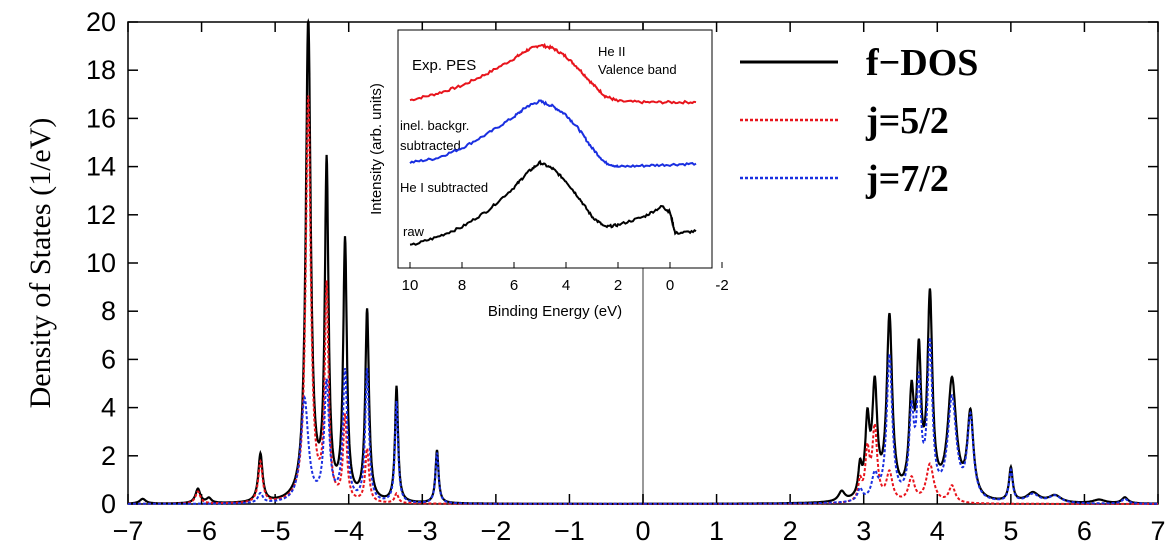 Image resolution: width=1176 pixels, height=556 pixels. What do you see at coordinates (108, 311) in the screenshot?
I see `y-tick-label: 8` at bounding box center [108, 311].